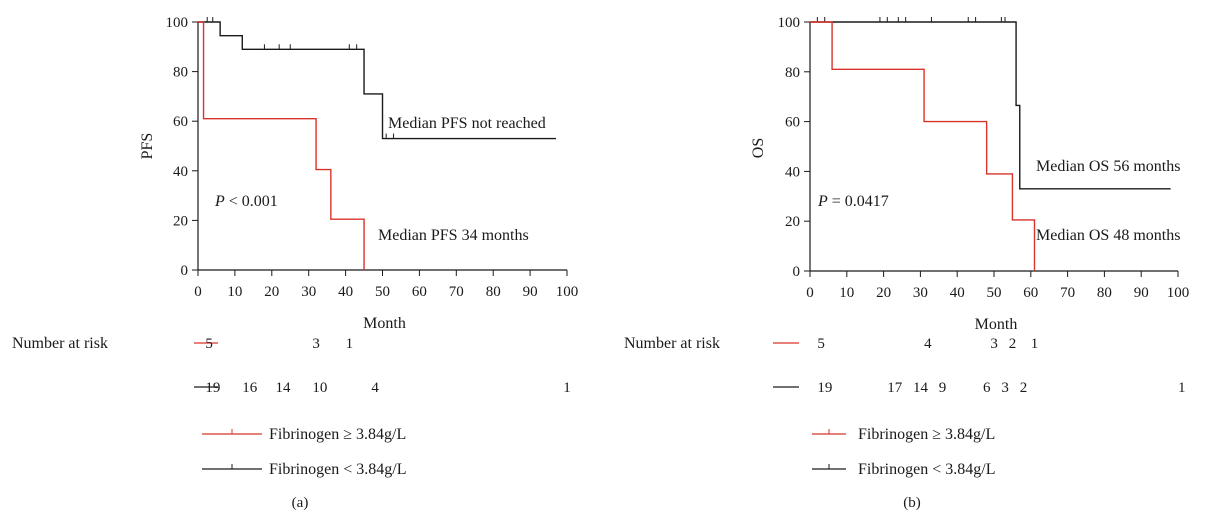 This screenshot has height=517, width=1228. What do you see at coordinates (319, 388) in the screenshot?
I see `risk-count: 10` at bounding box center [319, 388].